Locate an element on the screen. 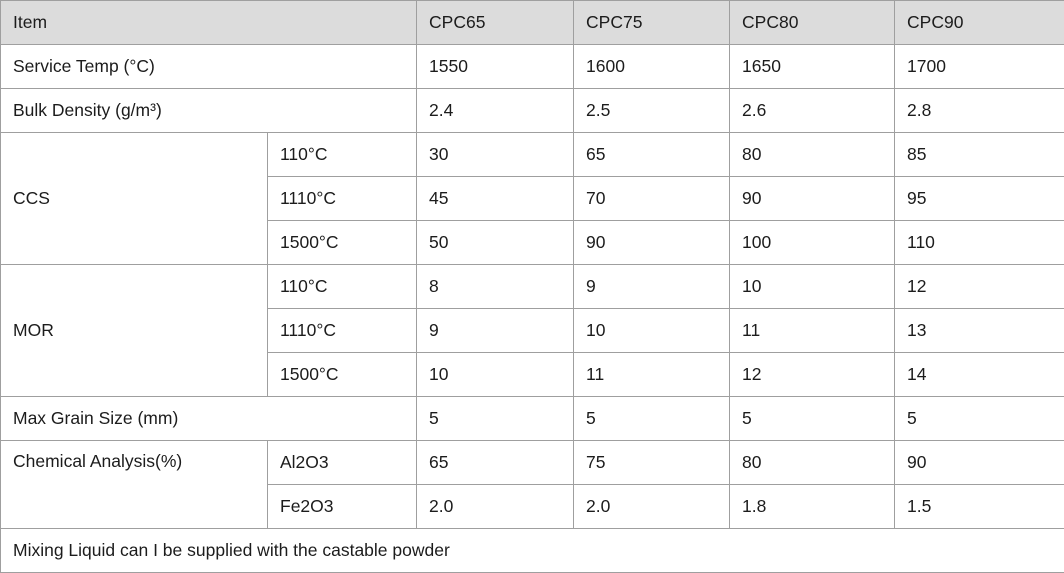 The width and height of the screenshot is (1064, 573). table-row-mor-110: MOR 110°C 8 9 10 12 is located at coordinates (532, 287).